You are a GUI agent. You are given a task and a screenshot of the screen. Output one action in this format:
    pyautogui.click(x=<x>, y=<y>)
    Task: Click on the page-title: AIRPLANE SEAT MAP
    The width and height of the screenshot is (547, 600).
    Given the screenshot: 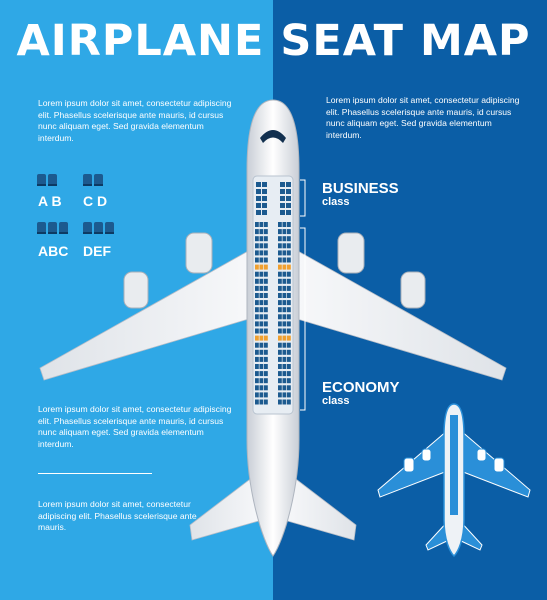 What is the action you would take?
    pyautogui.click(x=273, y=41)
    